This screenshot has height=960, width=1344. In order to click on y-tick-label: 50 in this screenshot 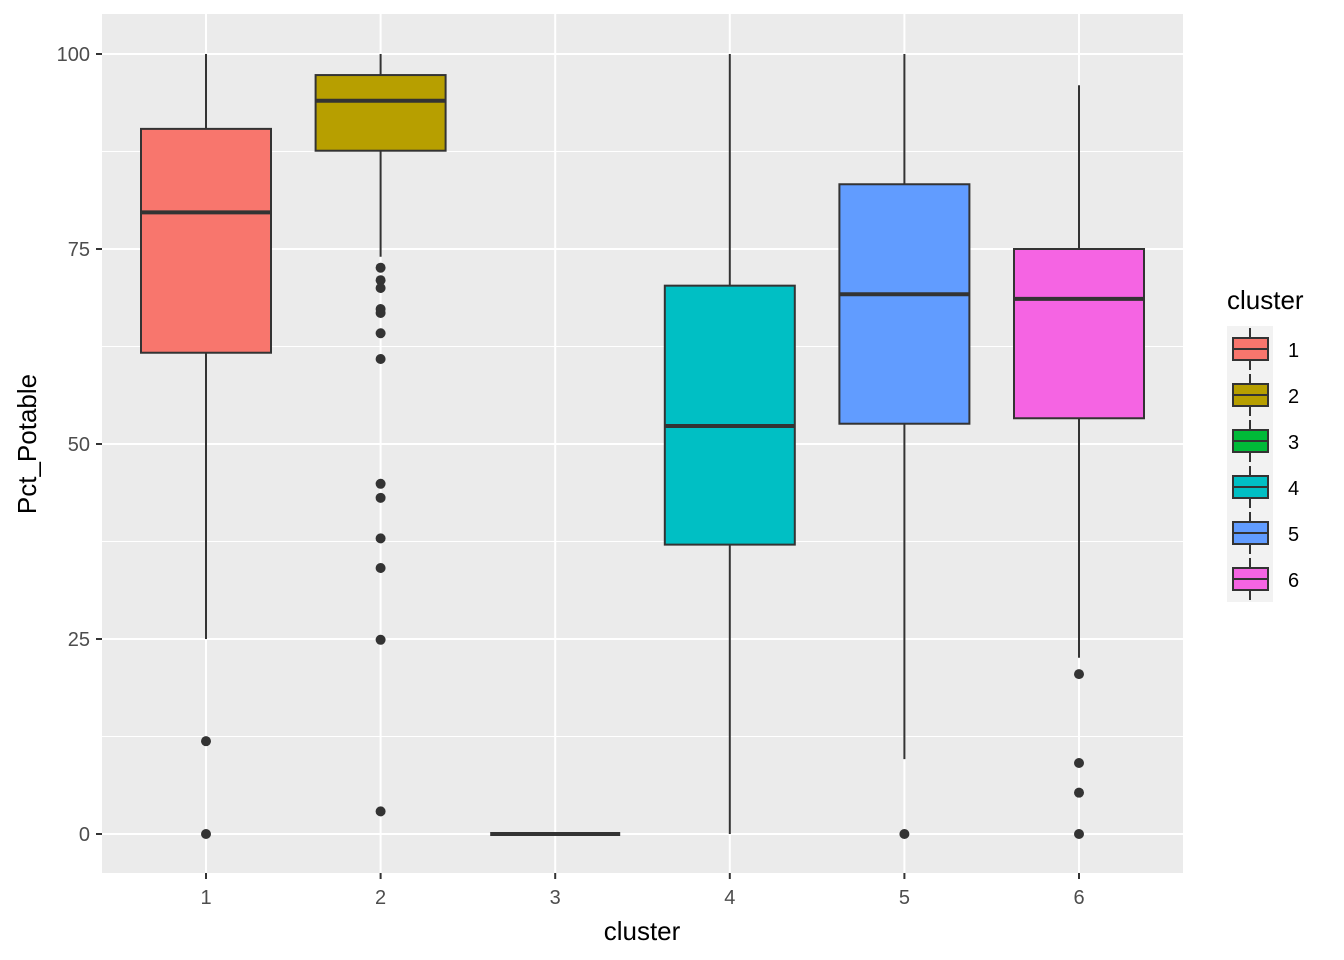, I will do `click(79, 445)`.